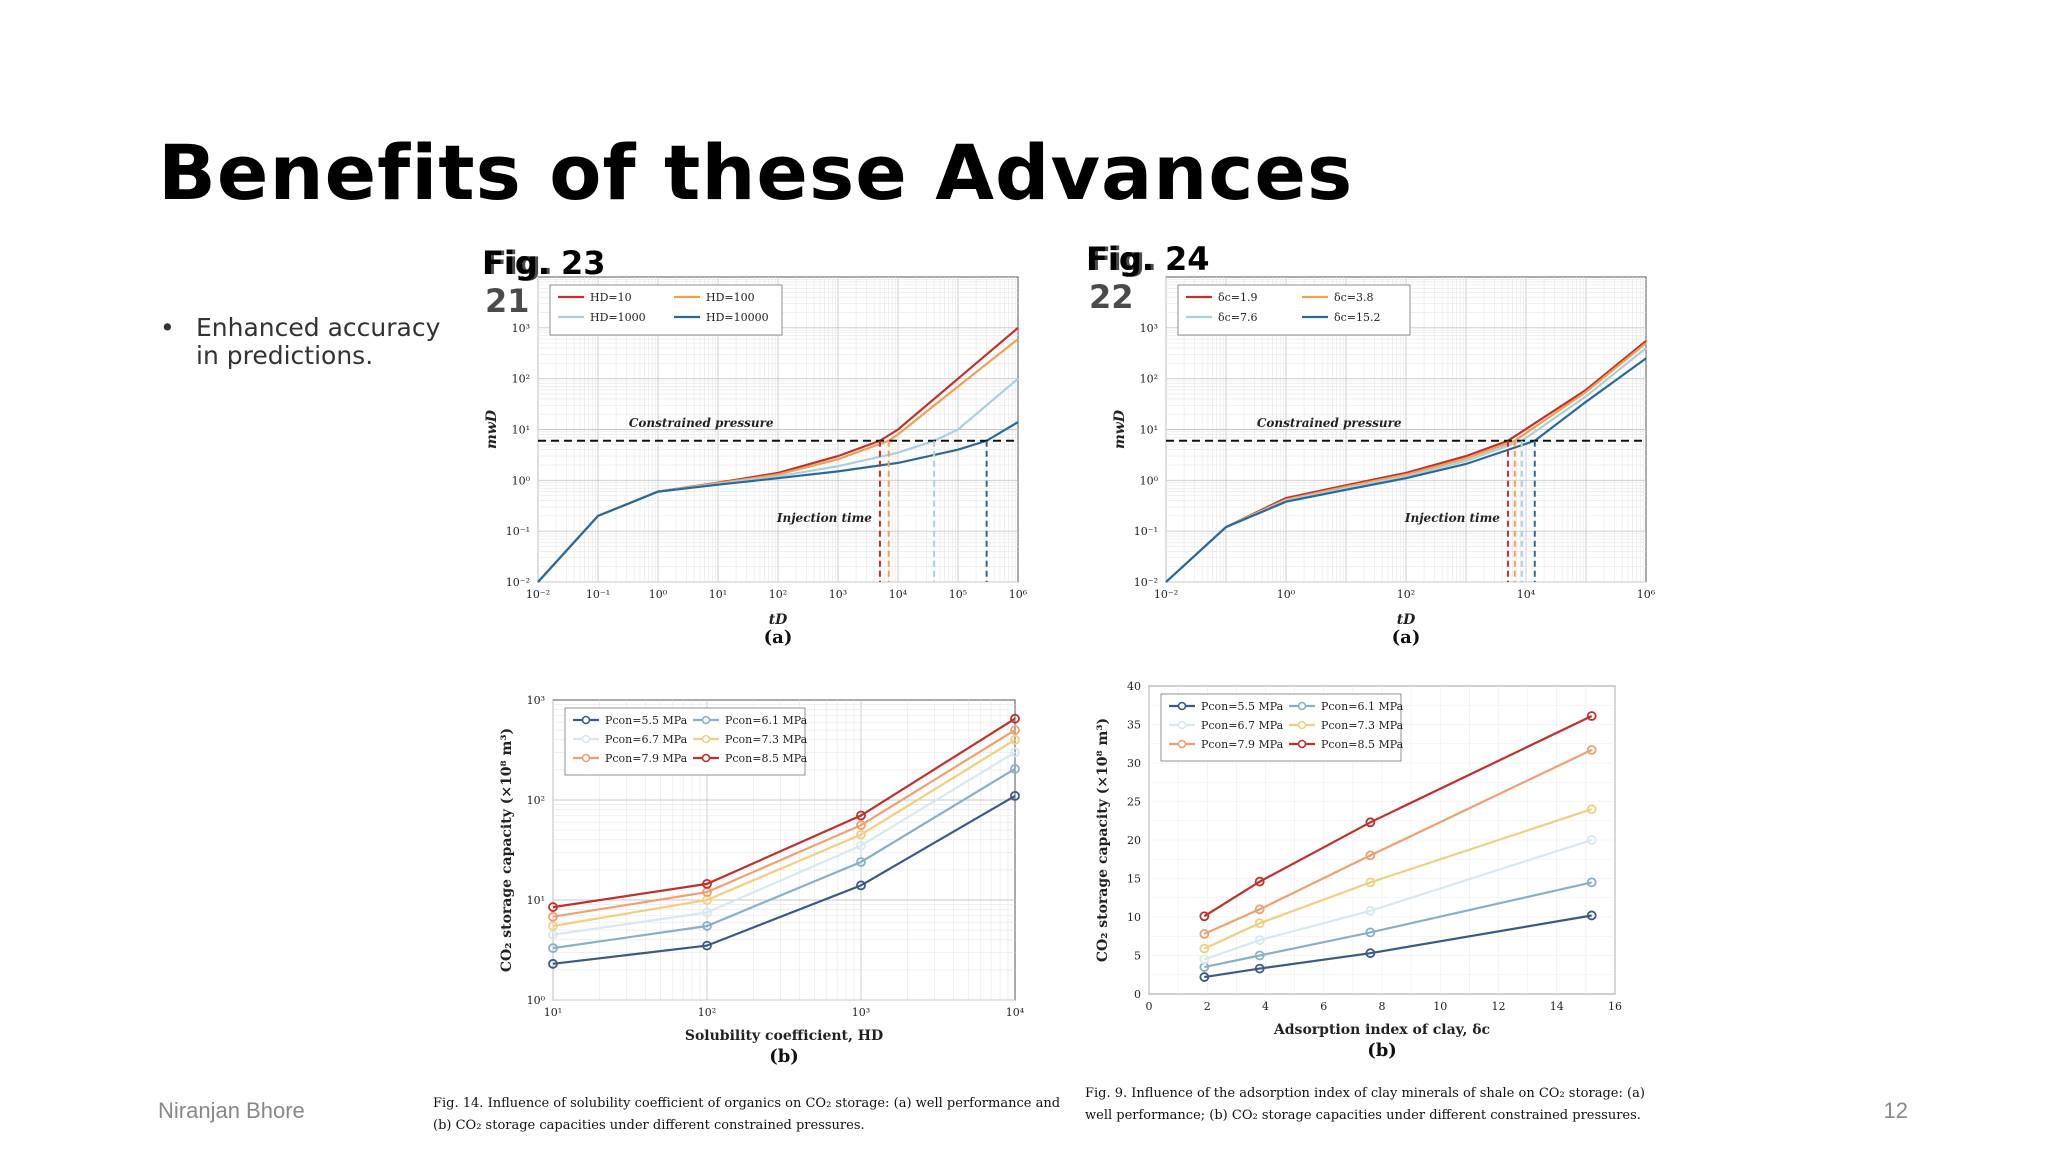 Image resolution: width=2048 pixels, height=1152 pixels. What do you see at coordinates (518, 531) in the screenshot?
I see `y-tick-label: 10⁻¹` at bounding box center [518, 531].